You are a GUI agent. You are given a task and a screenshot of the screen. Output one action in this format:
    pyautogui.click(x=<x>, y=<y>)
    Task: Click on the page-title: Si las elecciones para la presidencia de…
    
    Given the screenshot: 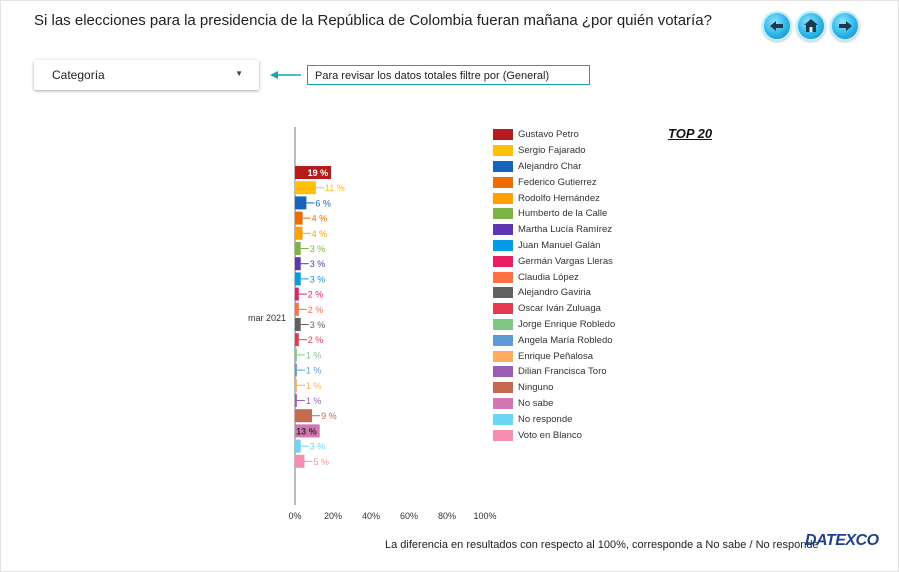 What is the action you would take?
    pyautogui.click(x=373, y=20)
    